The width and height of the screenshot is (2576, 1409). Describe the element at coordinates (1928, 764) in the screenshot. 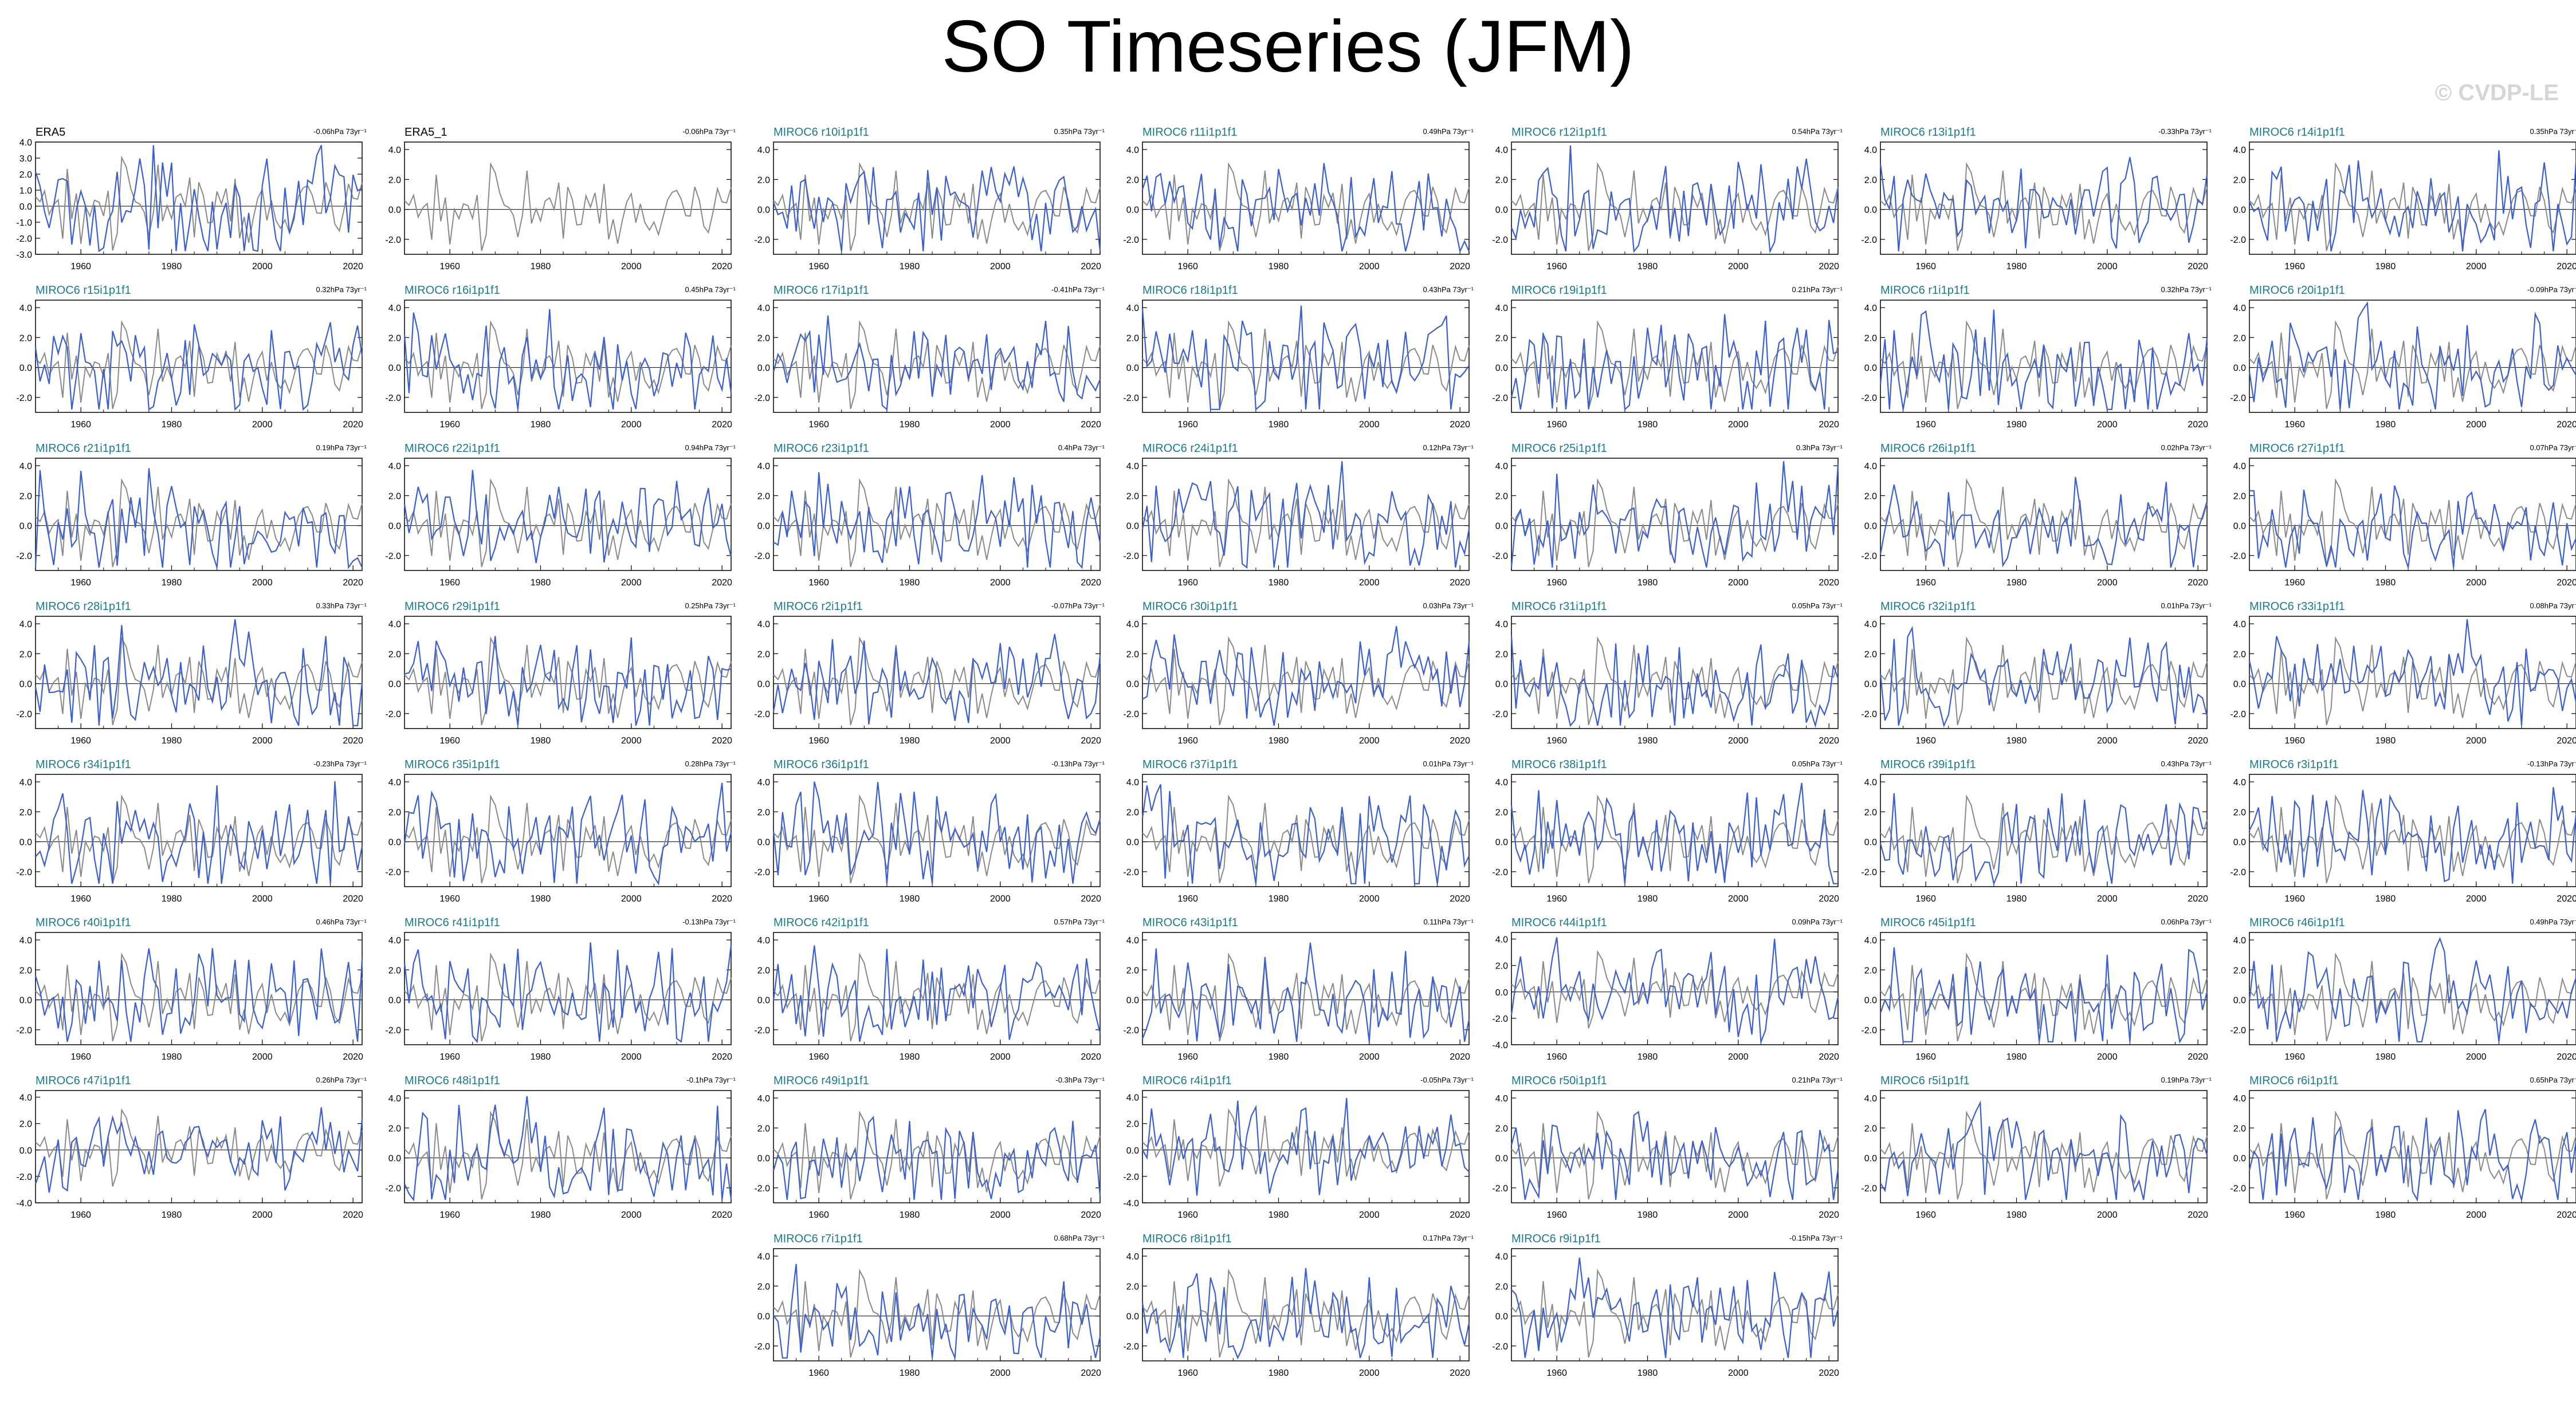

I see `panel-name: MIROC6 r39i1p1f1` at that location.